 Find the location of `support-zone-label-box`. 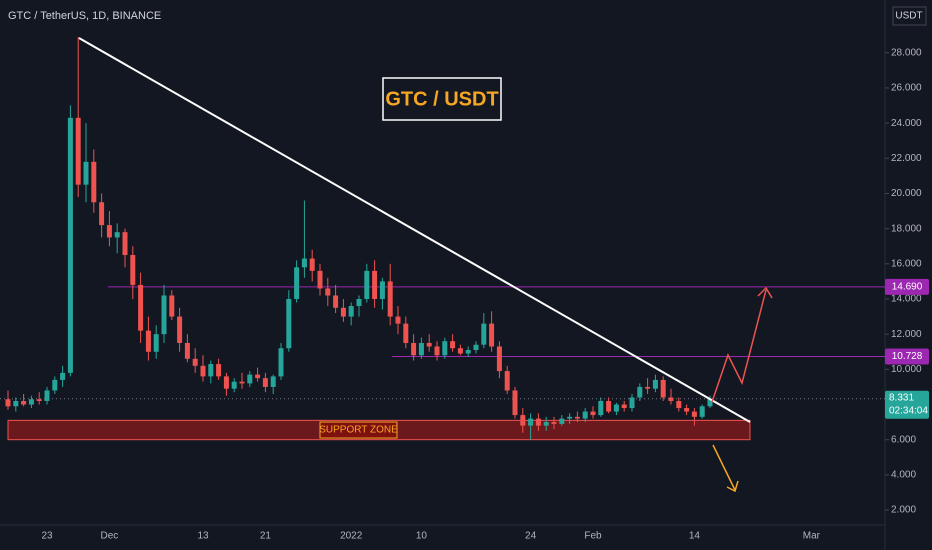

support-zone-label-box is located at coordinates (358, 430).